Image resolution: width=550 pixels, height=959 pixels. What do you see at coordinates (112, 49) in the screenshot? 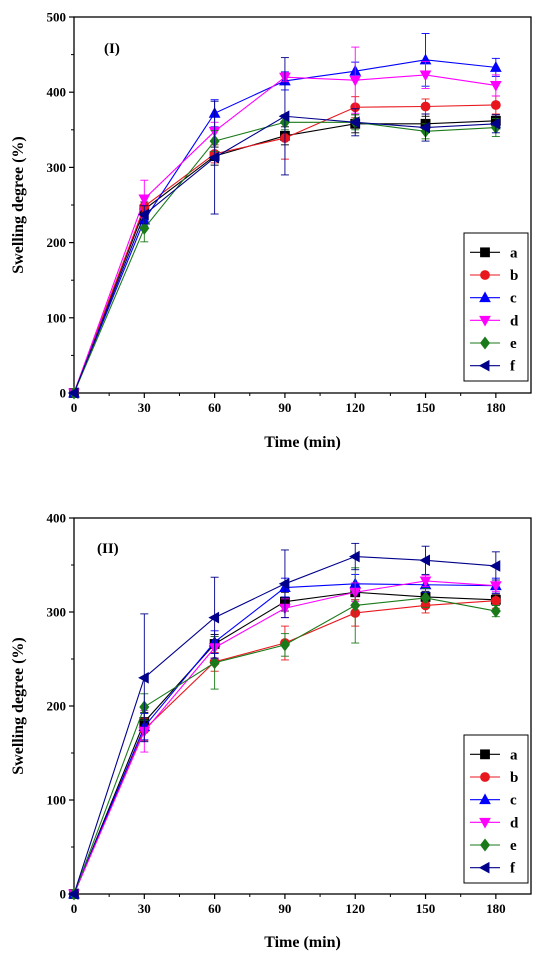
I see `panel-label: (I)` at bounding box center [112, 49].